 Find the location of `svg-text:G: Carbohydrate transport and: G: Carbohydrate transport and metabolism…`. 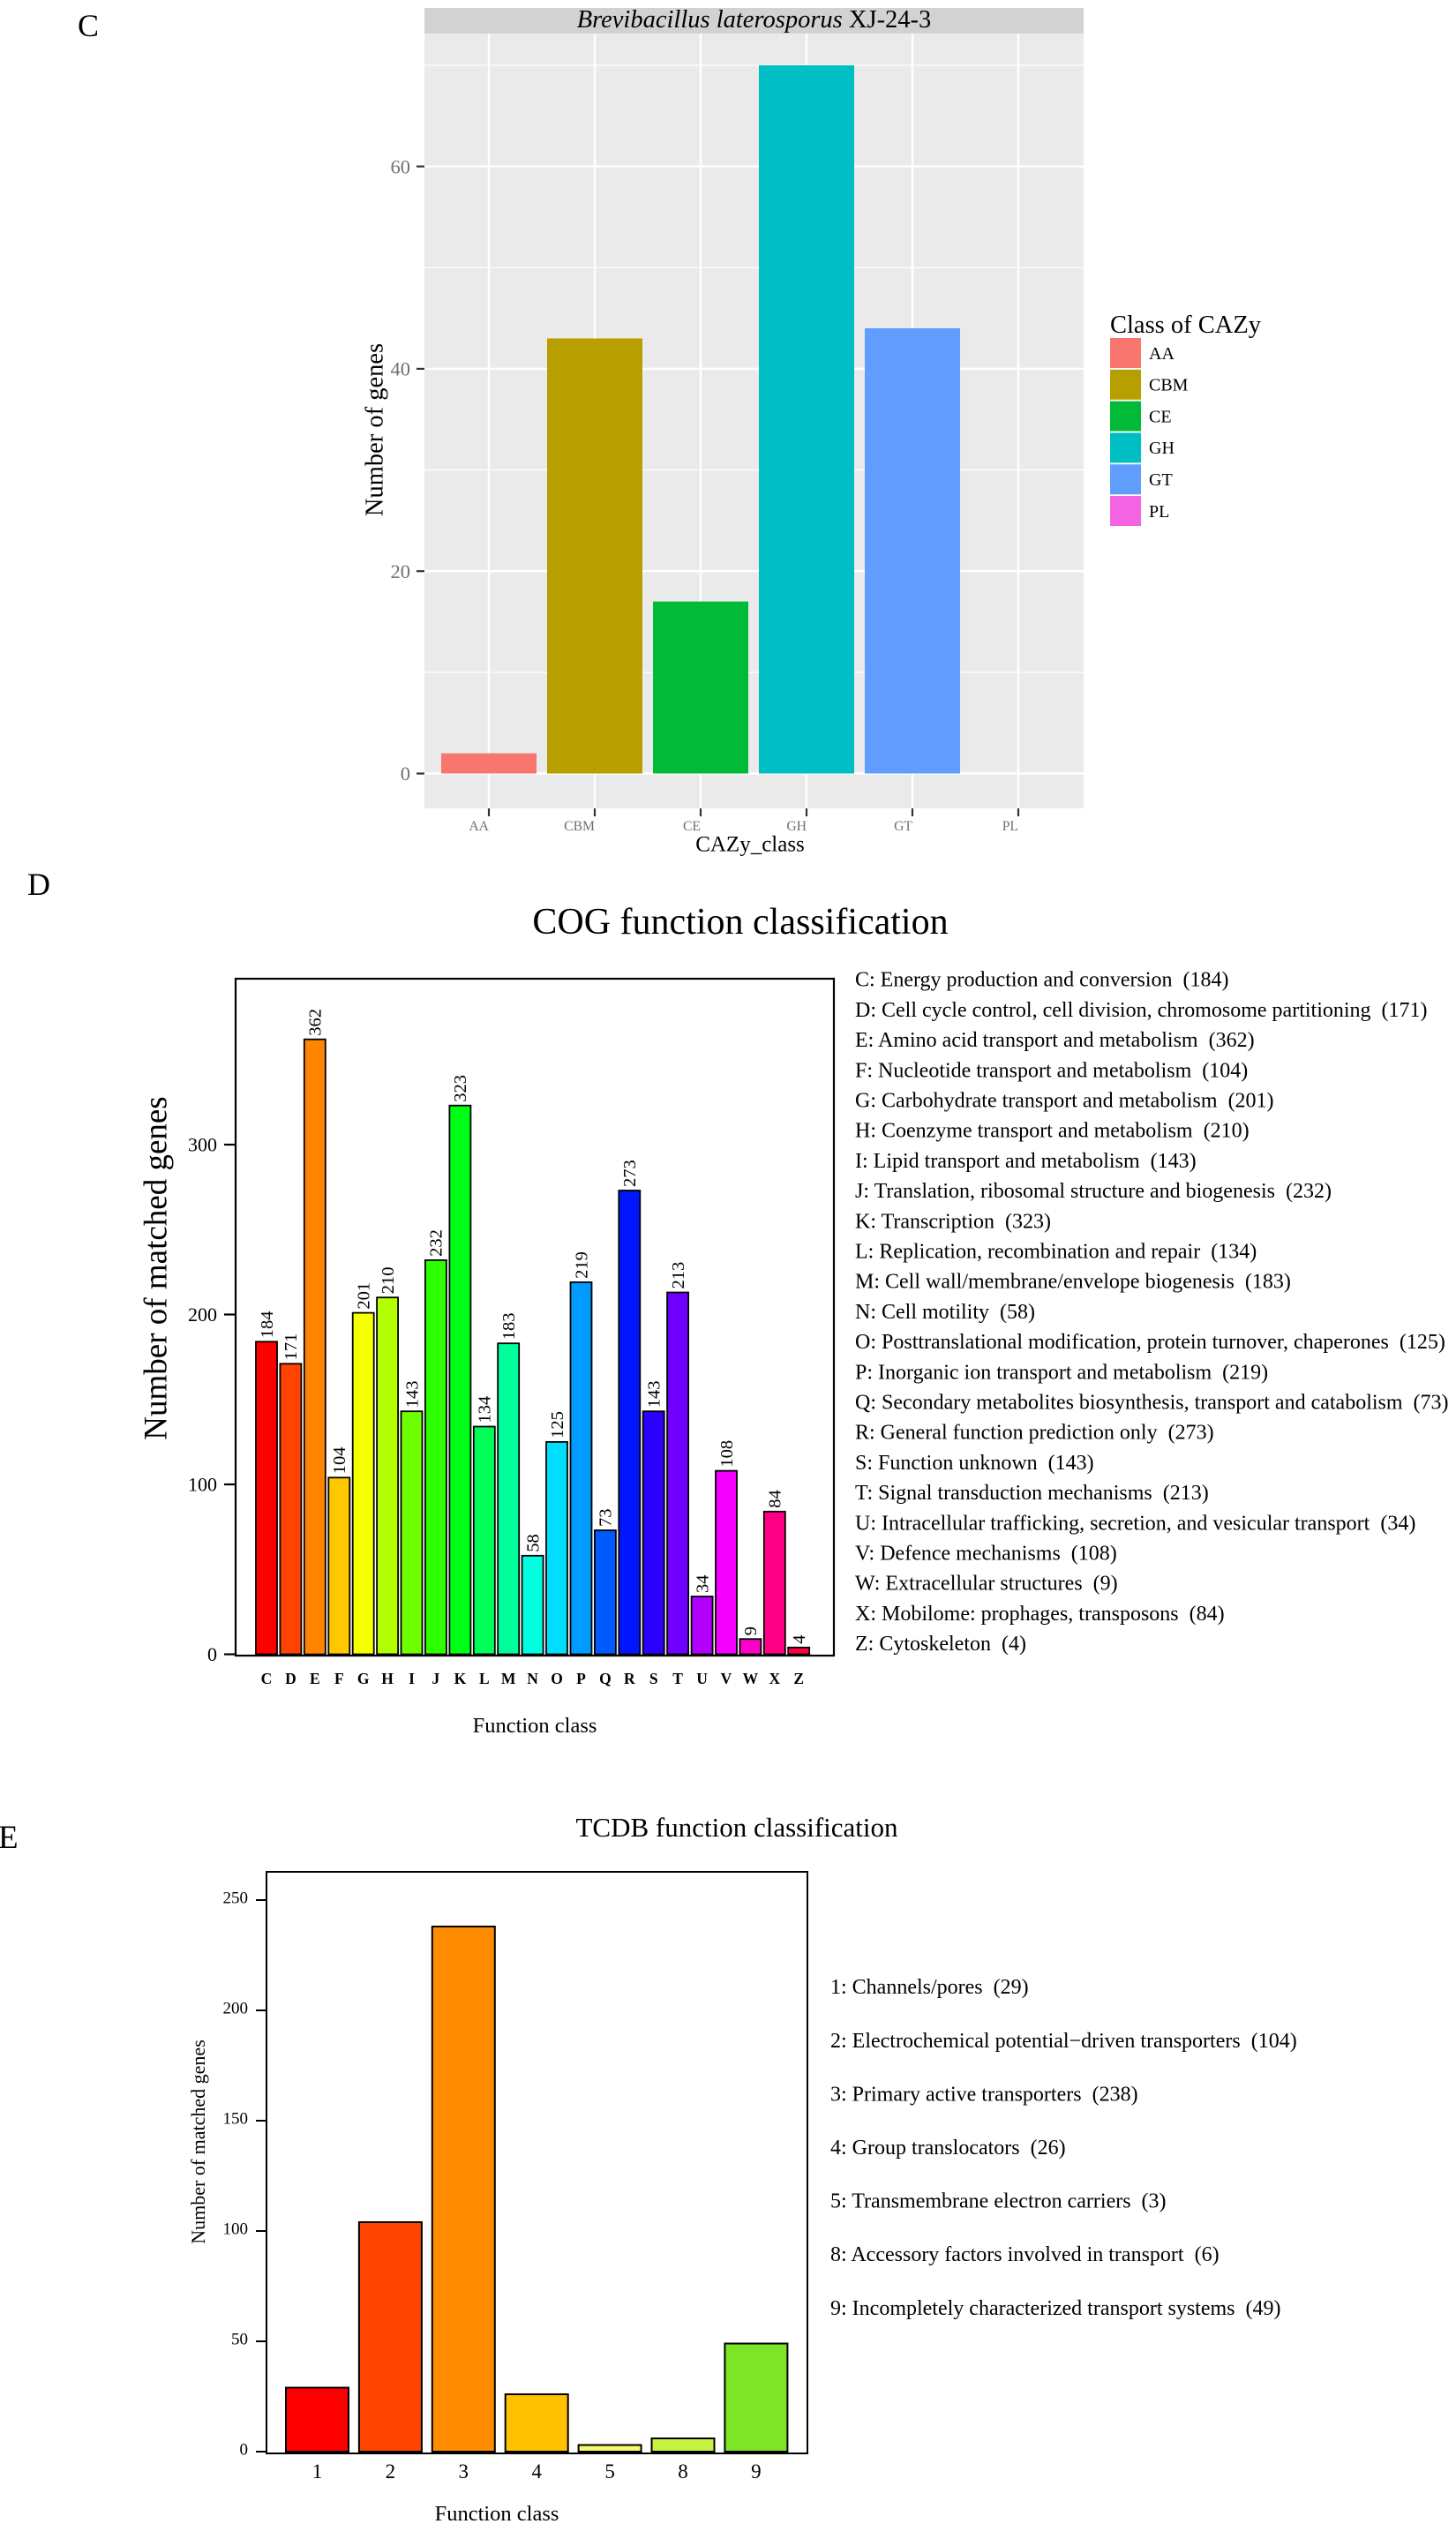

svg-text:G: Carbohydrate transport and: G: Carbohydrate transport and metabolism… is located at coordinates (1064, 1101).